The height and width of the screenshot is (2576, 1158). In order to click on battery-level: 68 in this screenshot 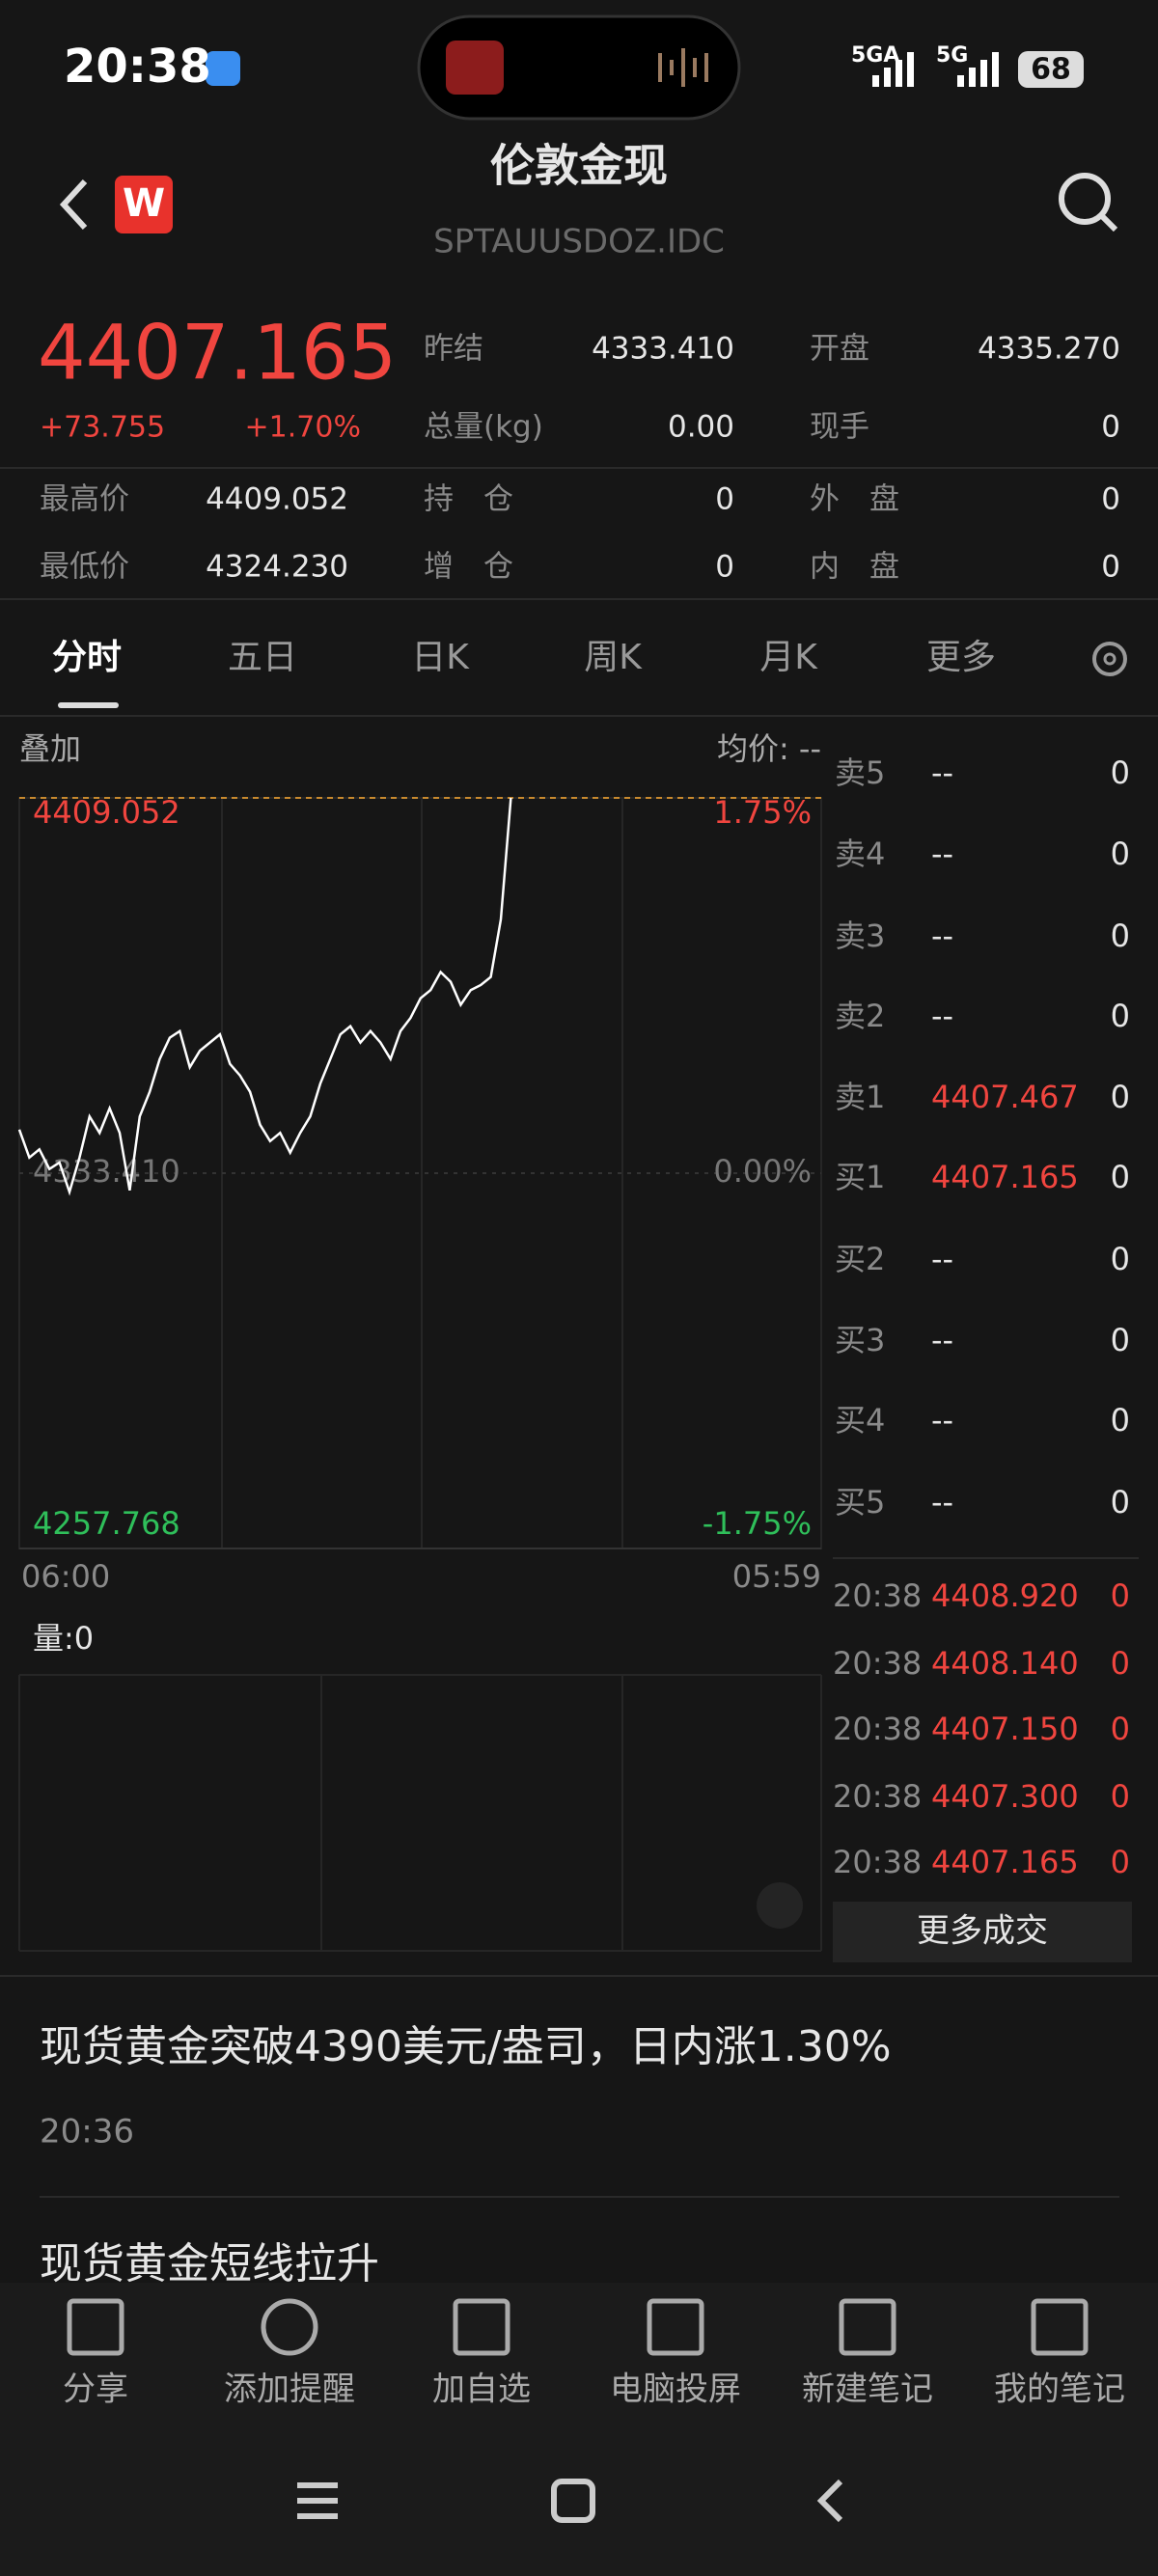, I will do `click(1051, 70)`.